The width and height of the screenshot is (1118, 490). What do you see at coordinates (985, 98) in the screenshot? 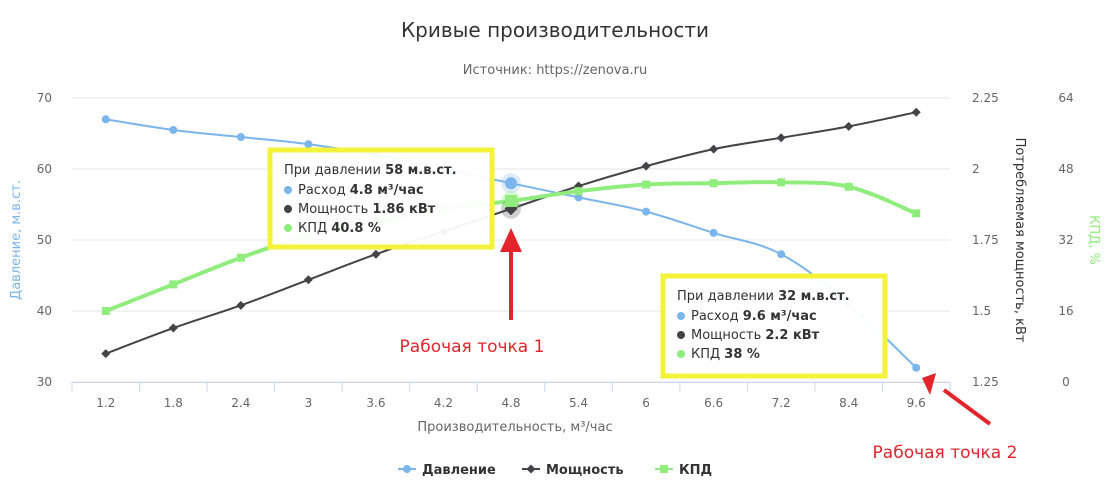
I see `y-power-tick-label: 2.25` at bounding box center [985, 98].